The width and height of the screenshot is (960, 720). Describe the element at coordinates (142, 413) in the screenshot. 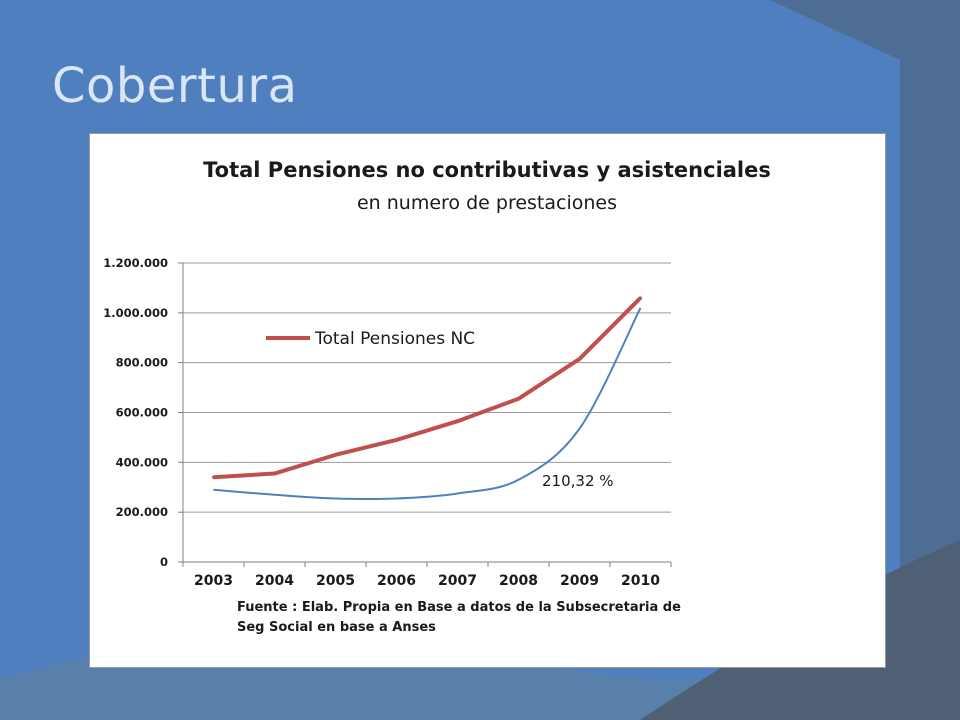

I see `y-tick-label: 600.000` at that location.